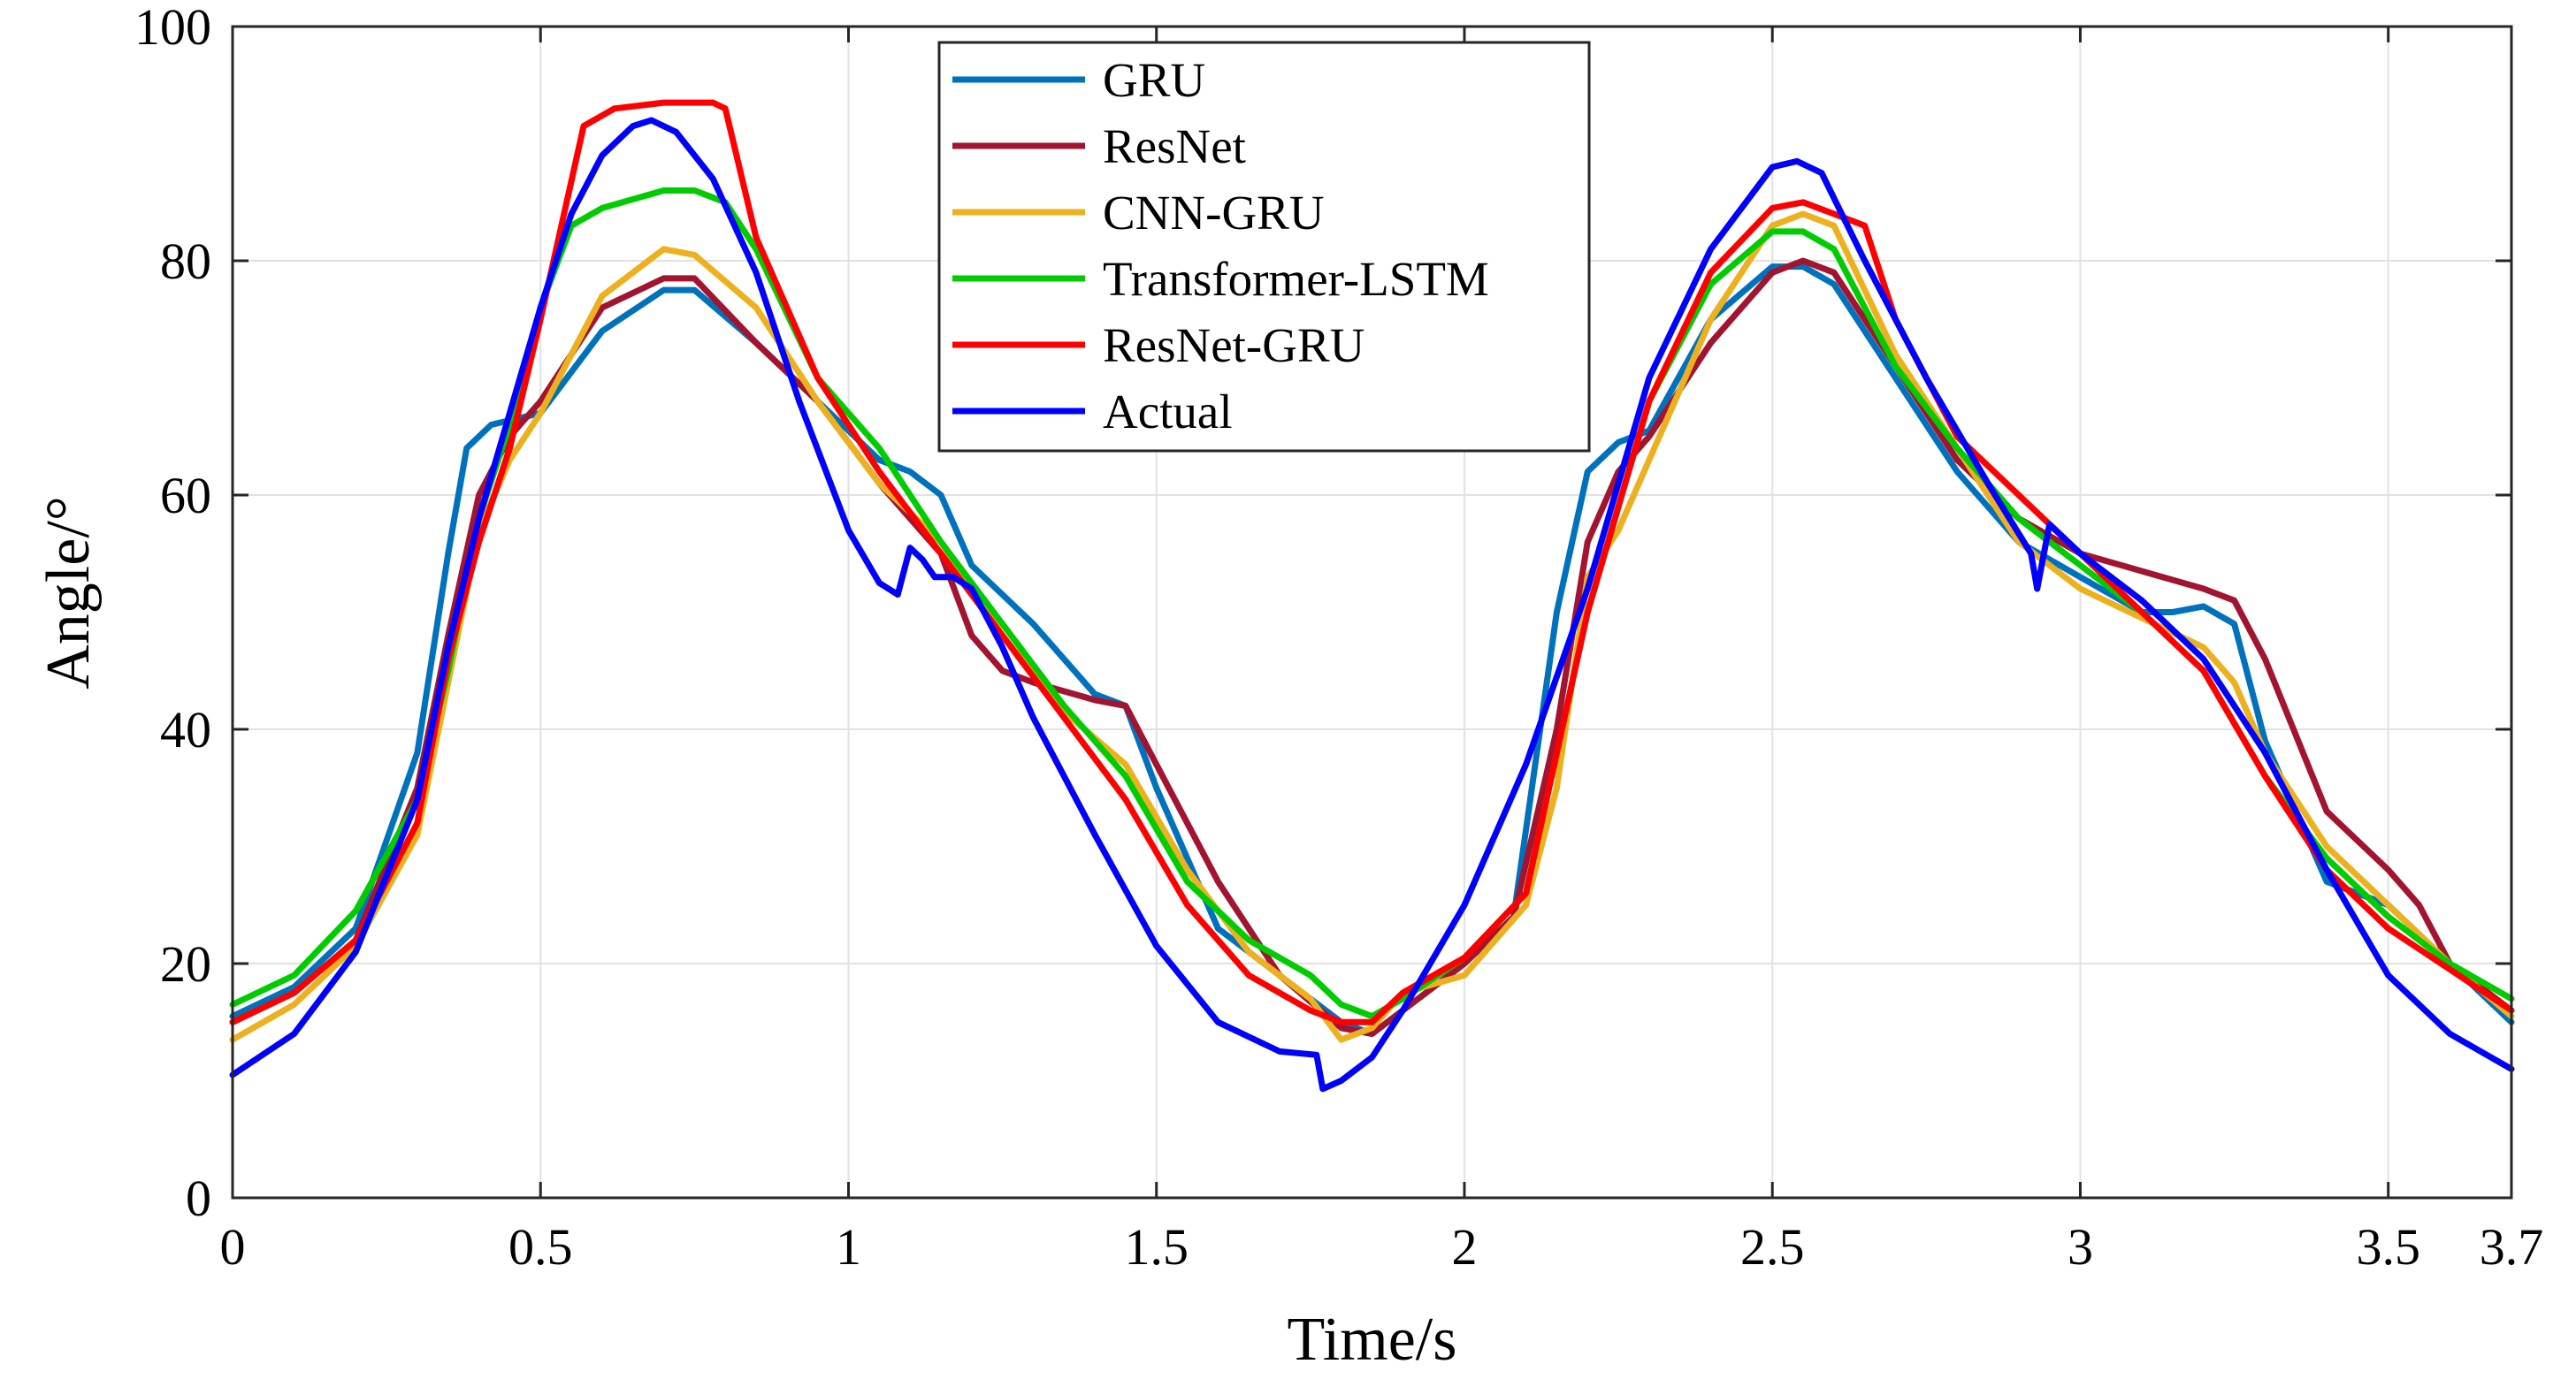 The image size is (2576, 1387). I want to click on legend-label-cnn-gru: CNN-GRU, so click(1214, 213).